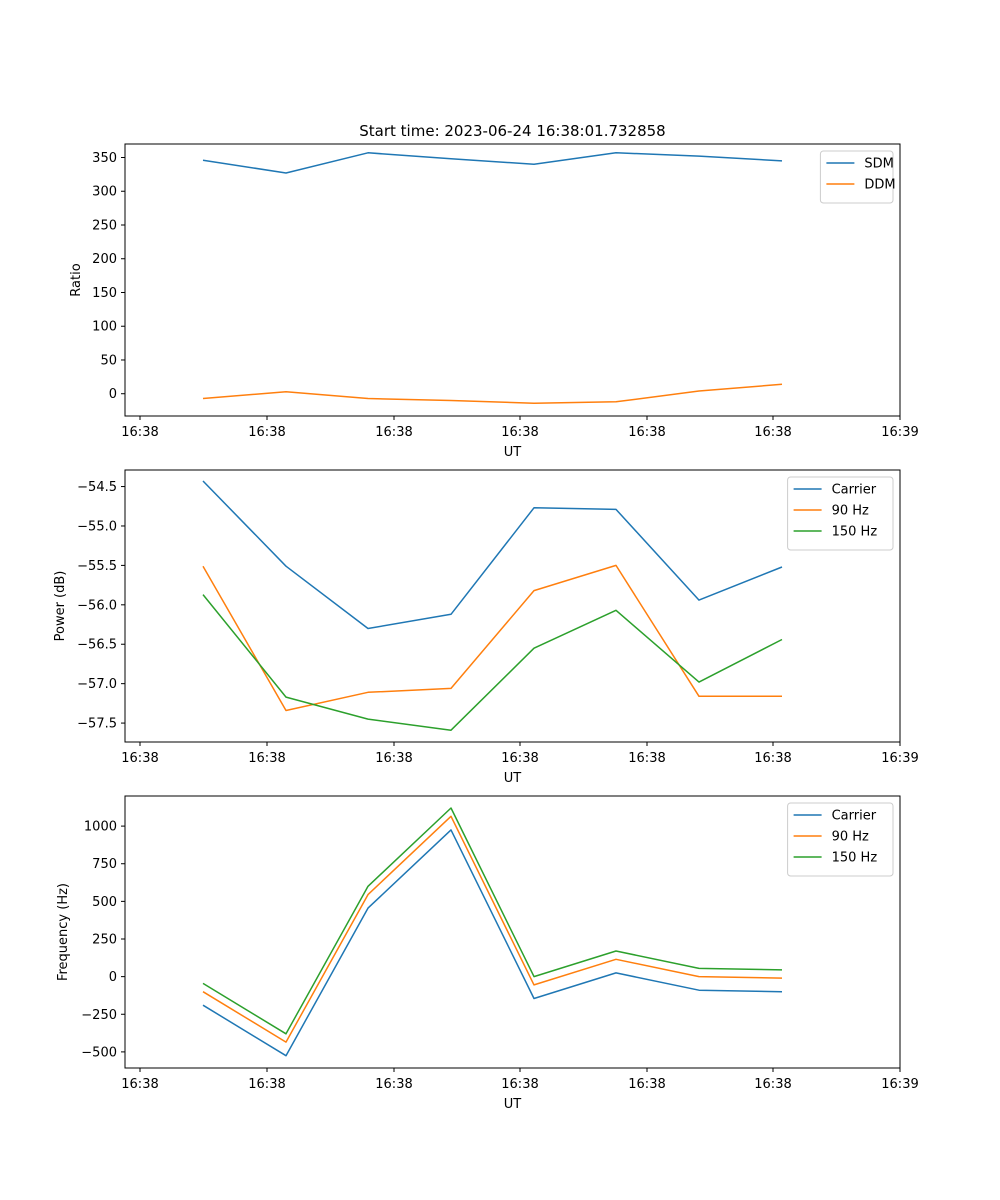 The width and height of the screenshot is (1000, 1200). Describe the element at coordinates (60, 606) in the screenshot. I see `y-axis-label: Power (dB)` at that location.